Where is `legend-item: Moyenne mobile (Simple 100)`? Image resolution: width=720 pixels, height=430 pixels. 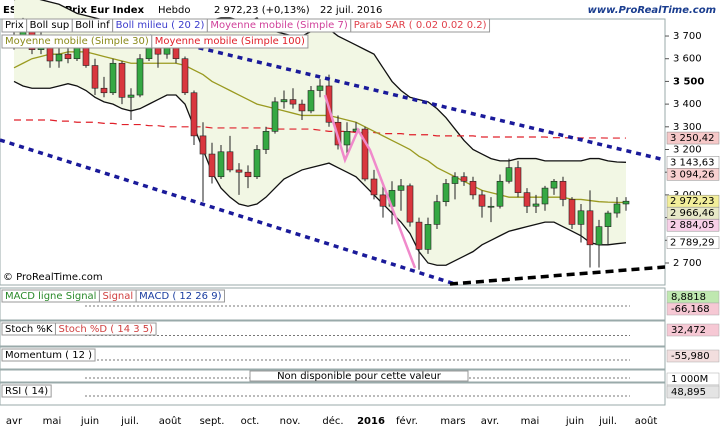
legend-item: Moyenne mobile (Simple 100) is located at coordinates (230, 41).